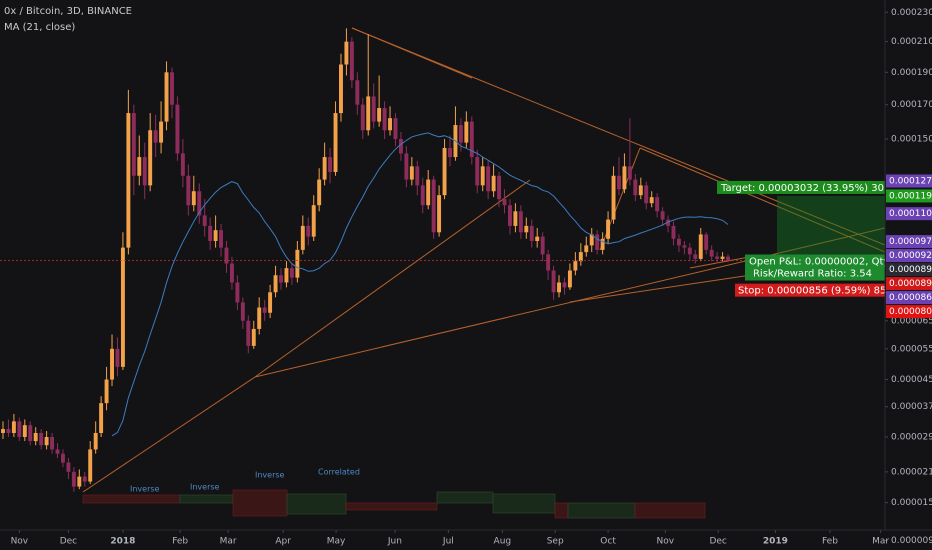 The width and height of the screenshot is (932, 550). What do you see at coordinates (911, 472) in the screenshot?
I see `y-tick-label: 0.00002100` at bounding box center [911, 472].